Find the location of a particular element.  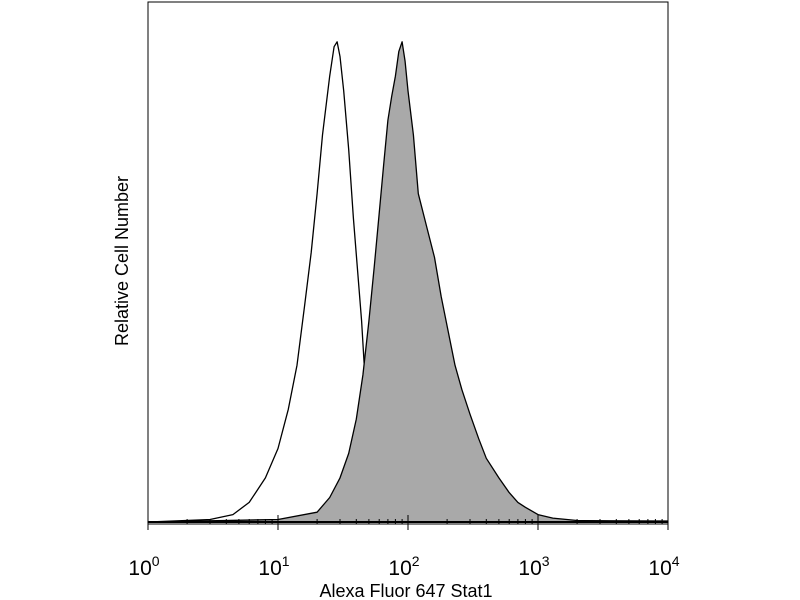

x-axis-ticks is located at coordinates (408, 522).